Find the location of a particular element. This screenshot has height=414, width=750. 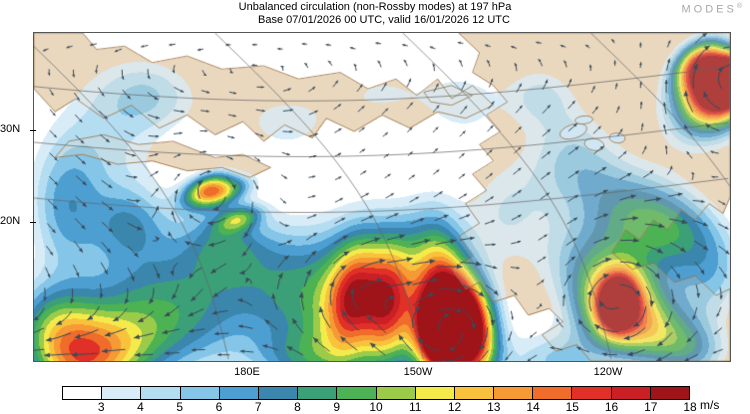

colorbar-unit-label: m/s is located at coordinates (710, 405).